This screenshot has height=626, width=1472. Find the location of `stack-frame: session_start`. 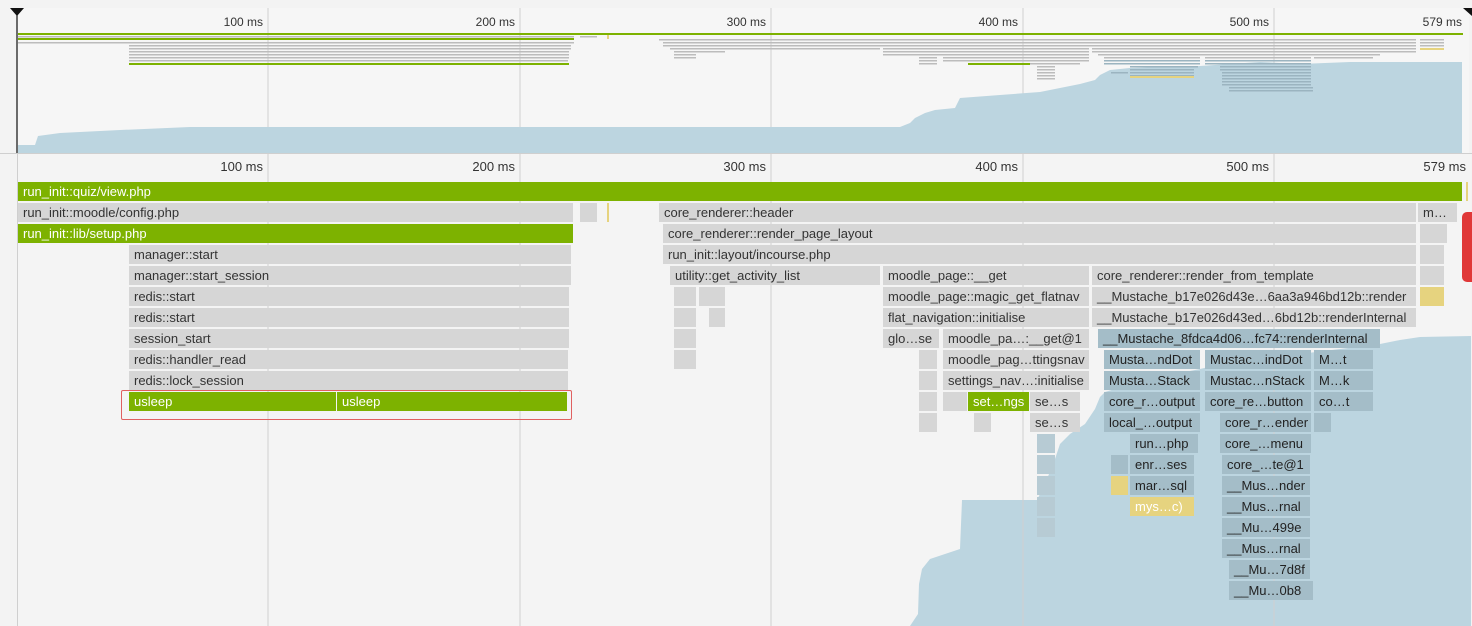

stack-frame: session_start is located at coordinates (349, 338).